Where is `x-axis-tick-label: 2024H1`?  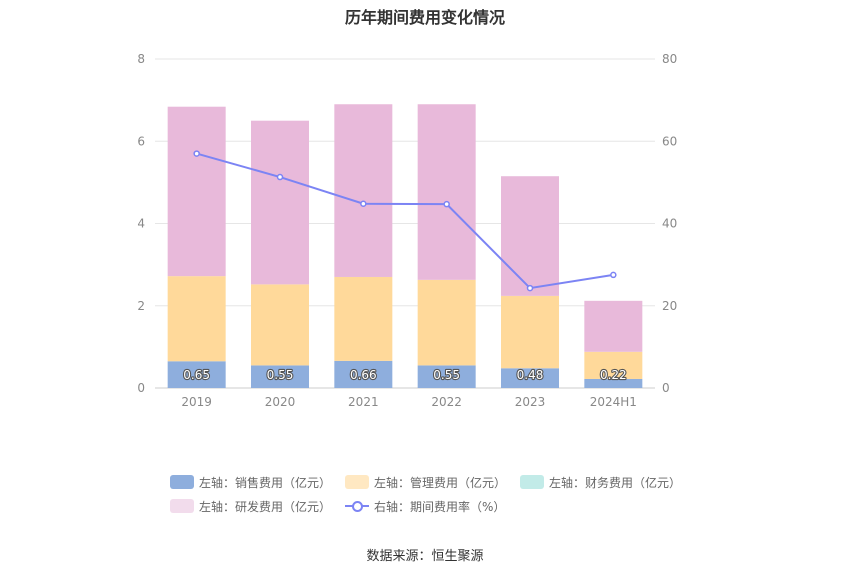 x-axis-tick-label: 2024H1 is located at coordinates (613, 402).